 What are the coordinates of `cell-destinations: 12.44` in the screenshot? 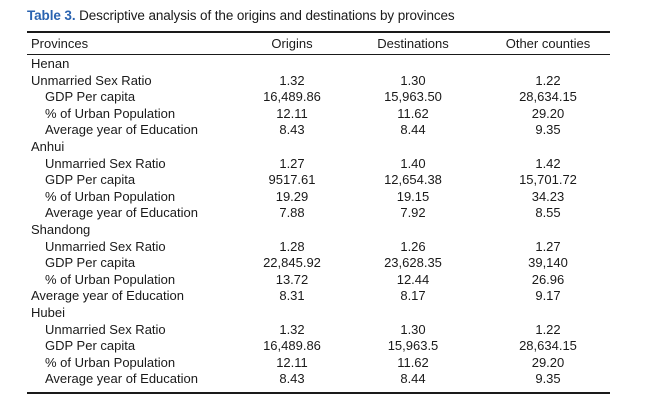 It's located at (413, 279).